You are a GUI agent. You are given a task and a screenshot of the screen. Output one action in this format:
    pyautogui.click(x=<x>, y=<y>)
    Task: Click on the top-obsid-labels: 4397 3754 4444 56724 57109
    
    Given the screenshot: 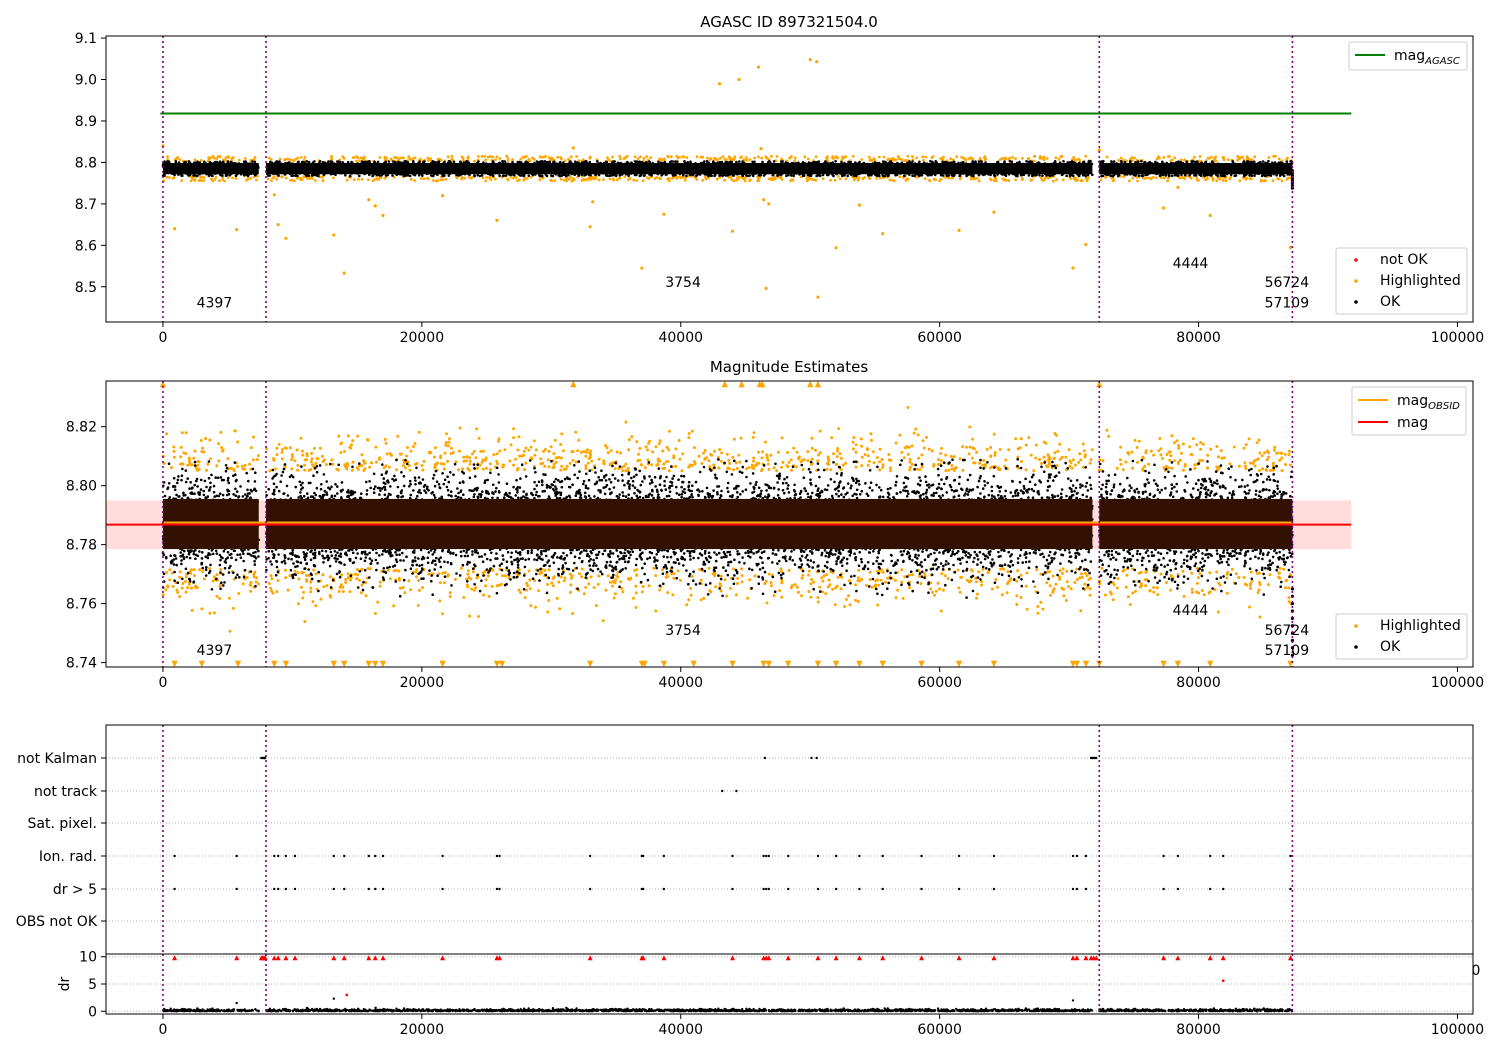 What is the action you would take?
    pyautogui.click(x=753, y=283)
    